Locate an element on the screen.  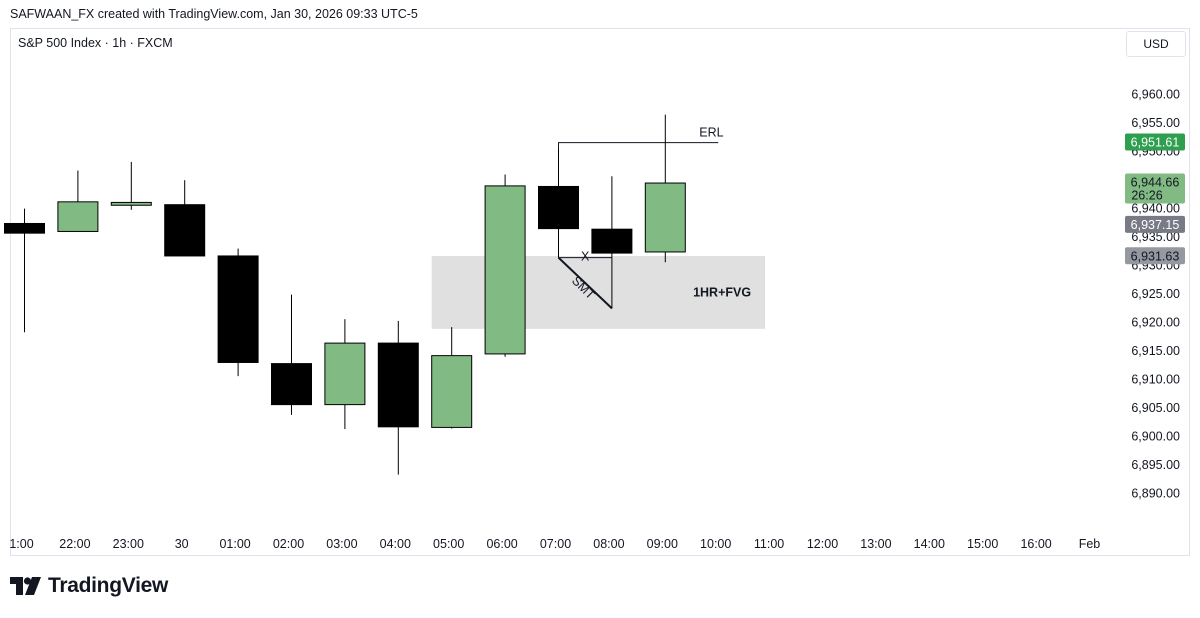
price-label-value: 6,944.66 is located at coordinates (1155, 183).